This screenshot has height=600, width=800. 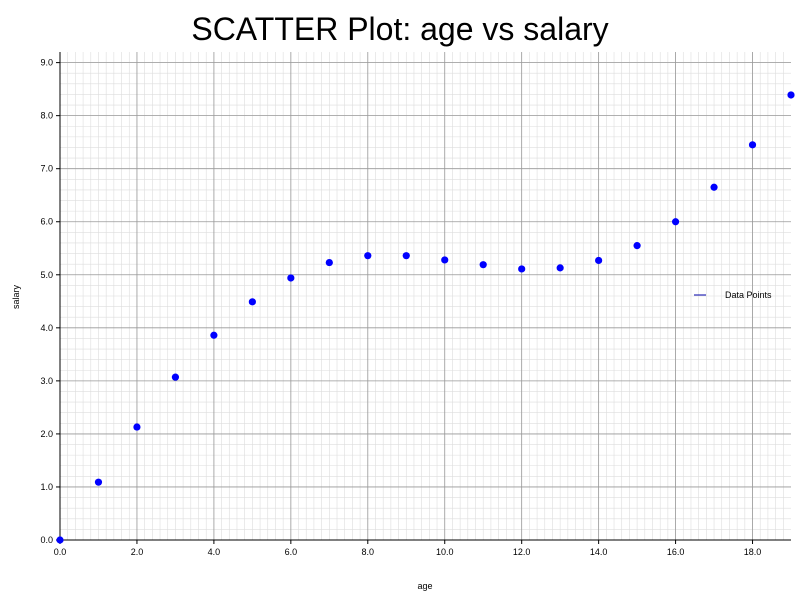 I want to click on y-tick-label: 5.0, so click(x=46, y=275).